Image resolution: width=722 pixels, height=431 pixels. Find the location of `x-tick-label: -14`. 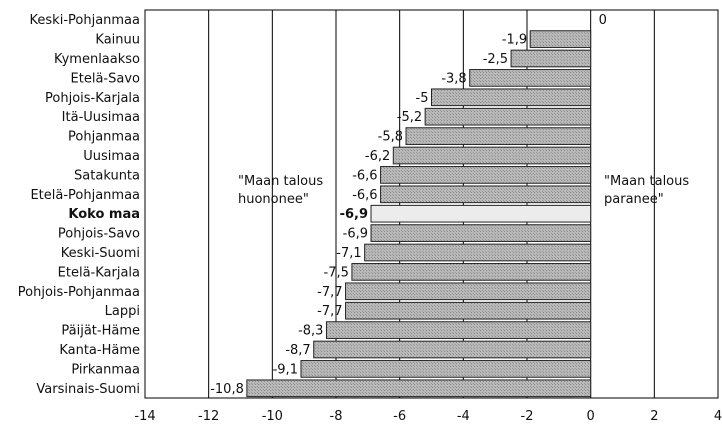

x-tick-label: -14 is located at coordinates (144, 416).